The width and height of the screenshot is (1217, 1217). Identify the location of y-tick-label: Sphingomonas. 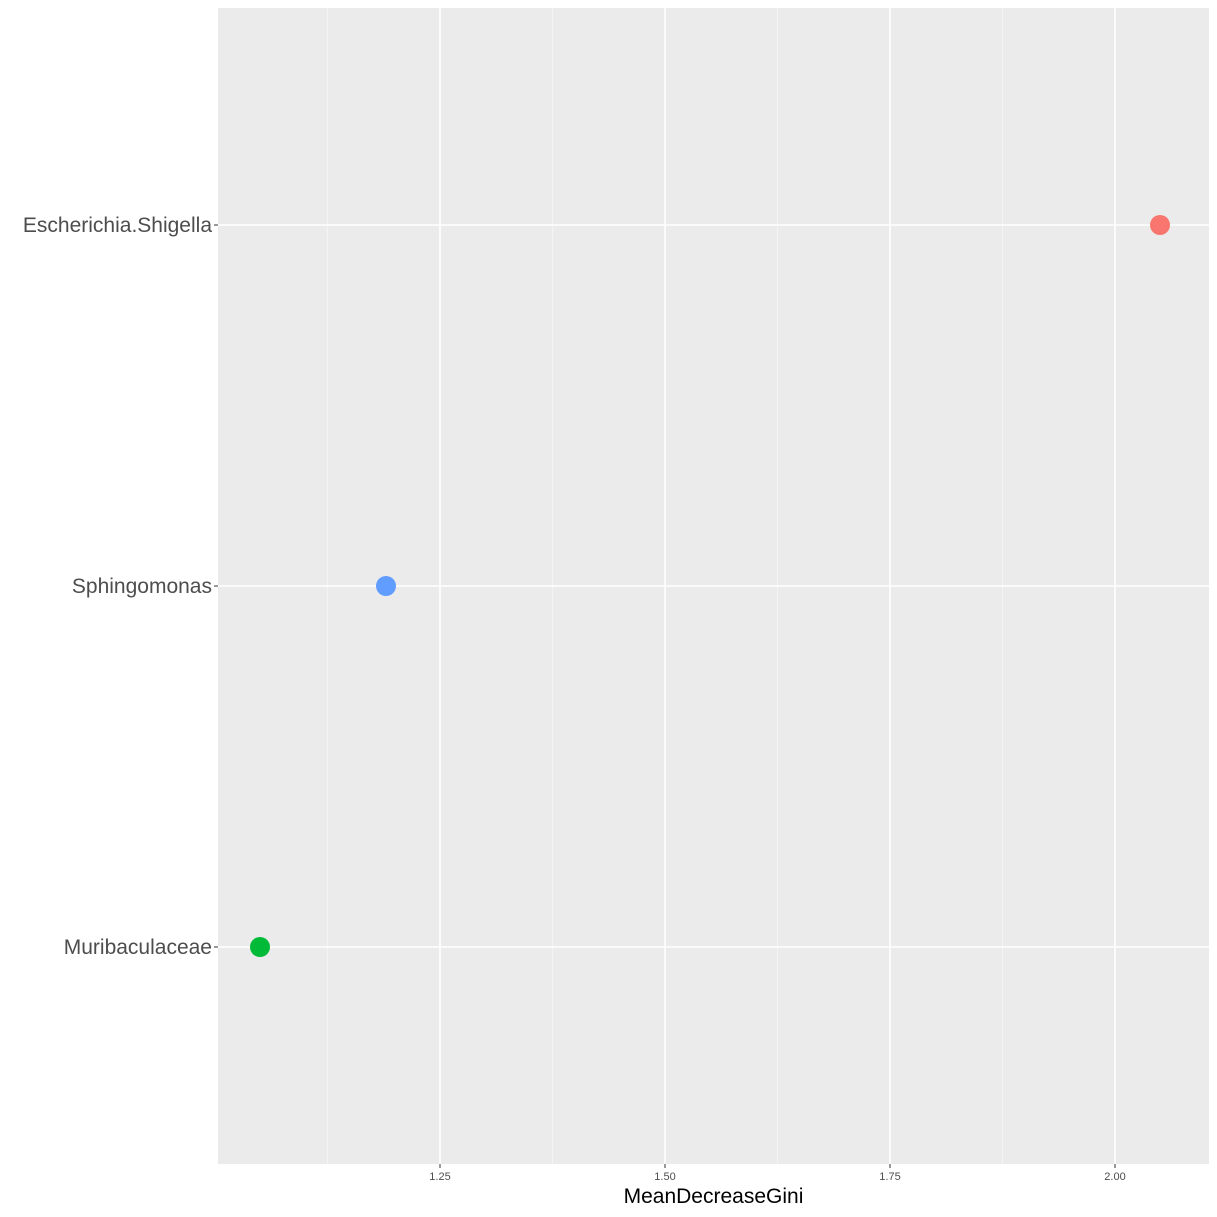
(142, 586).